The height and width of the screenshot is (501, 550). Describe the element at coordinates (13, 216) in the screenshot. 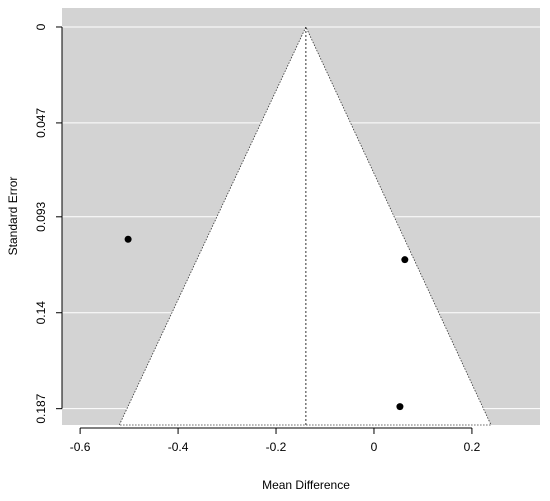

I see `y-axis-title: Standard Error` at that location.